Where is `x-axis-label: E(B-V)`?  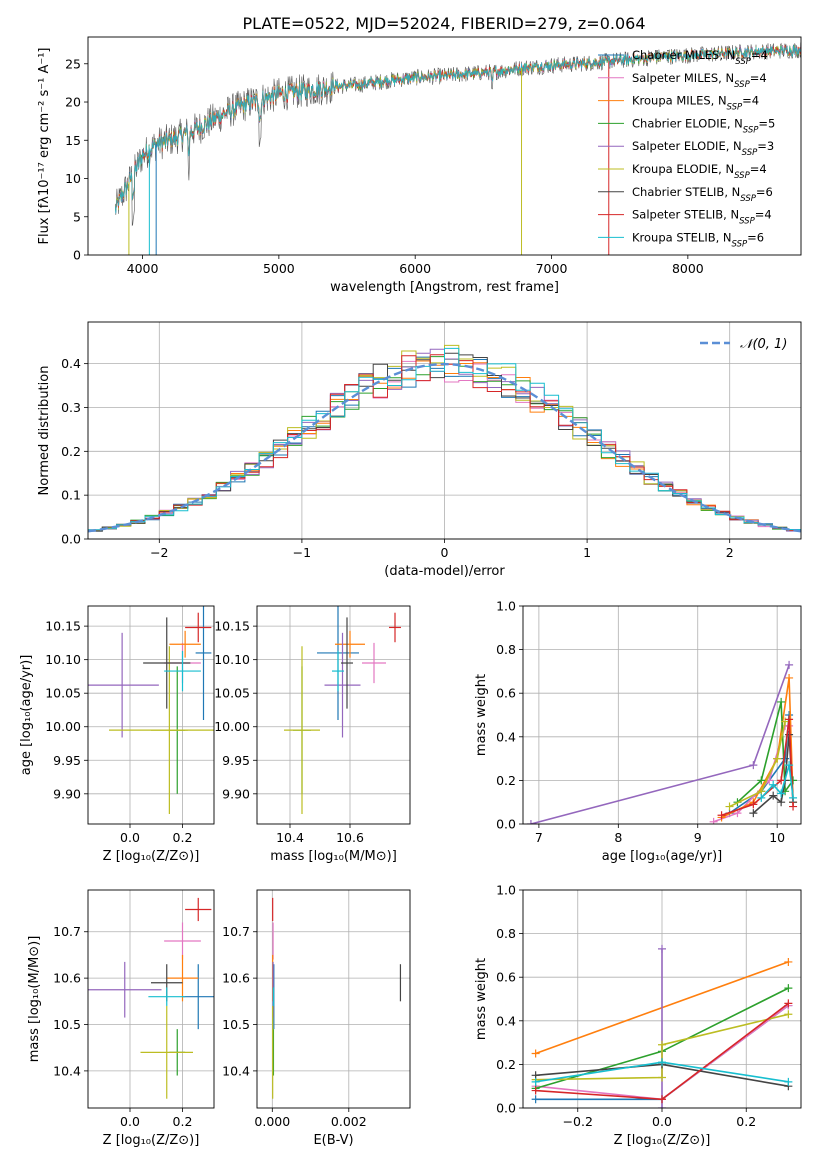
x-axis-label: E(B-V) is located at coordinates (333, 1140).